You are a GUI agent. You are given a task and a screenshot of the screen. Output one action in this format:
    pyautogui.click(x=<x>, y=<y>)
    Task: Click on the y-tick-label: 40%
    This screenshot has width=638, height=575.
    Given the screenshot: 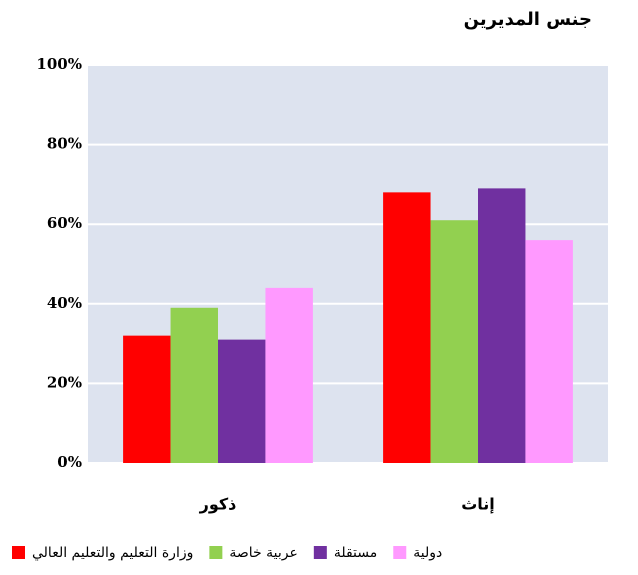 What is the action you would take?
    pyautogui.click(x=64, y=303)
    